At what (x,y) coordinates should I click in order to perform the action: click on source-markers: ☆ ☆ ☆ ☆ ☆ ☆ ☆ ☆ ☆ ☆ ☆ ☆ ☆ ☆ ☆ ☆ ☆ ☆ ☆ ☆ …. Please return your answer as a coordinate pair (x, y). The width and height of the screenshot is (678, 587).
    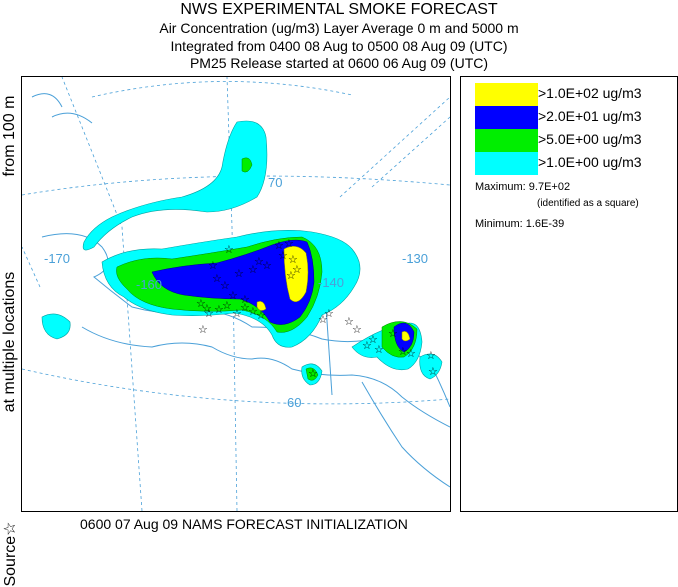
    Looking at the image, I should click on (317, 308).